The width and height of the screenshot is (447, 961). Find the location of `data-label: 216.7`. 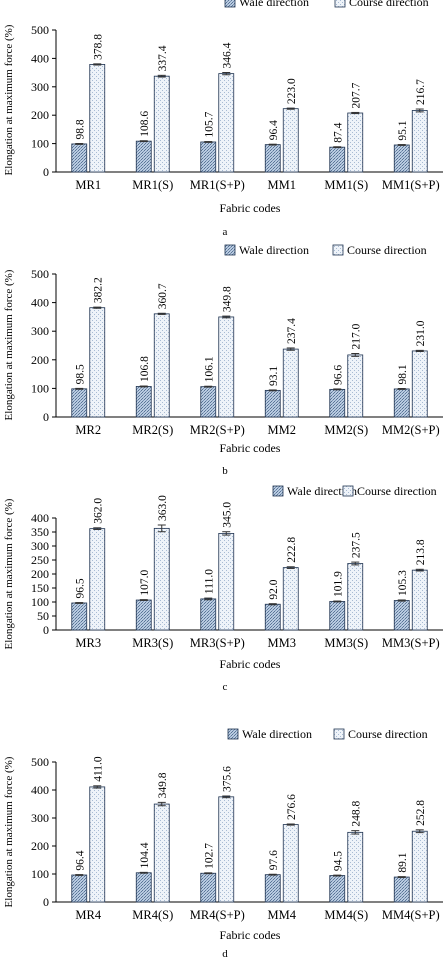

data-label: 216.7 is located at coordinates (421, 92).